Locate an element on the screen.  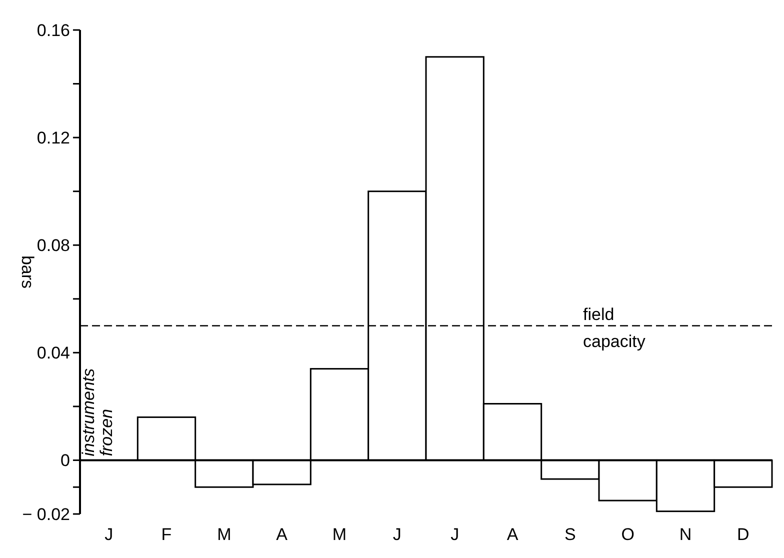
x-tick-label: N is located at coordinates (685, 534).